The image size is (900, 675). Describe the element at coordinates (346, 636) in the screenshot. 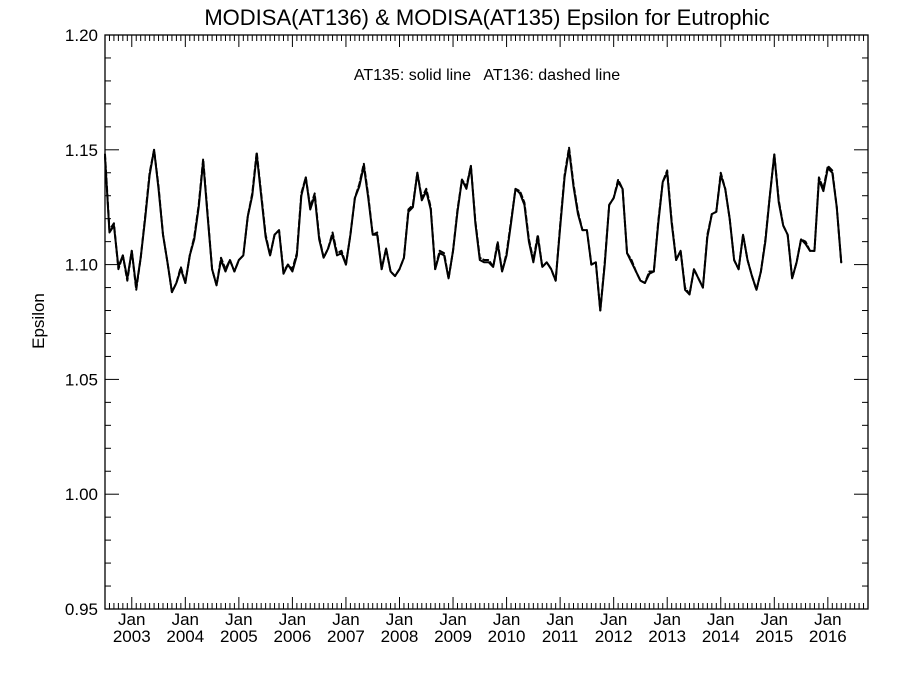

I see `x-tick-label-year: 2007` at that location.